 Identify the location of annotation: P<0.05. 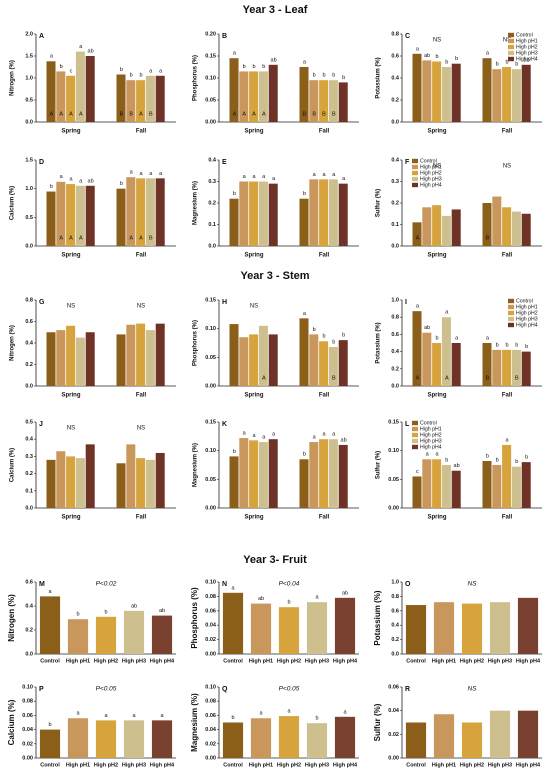
(106, 689).